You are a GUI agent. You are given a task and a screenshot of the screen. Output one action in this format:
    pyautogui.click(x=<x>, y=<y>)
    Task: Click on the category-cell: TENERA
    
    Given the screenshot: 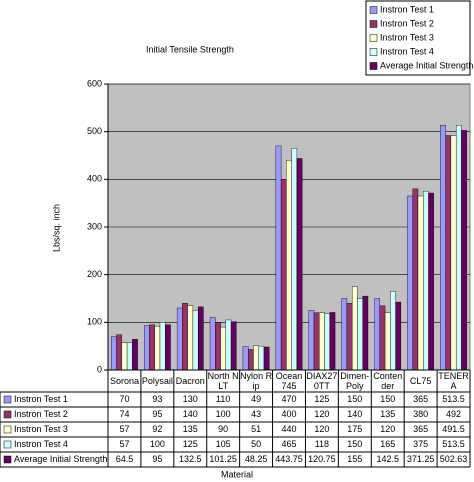 What is the action you would take?
    pyautogui.click(x=453, y=381)
    